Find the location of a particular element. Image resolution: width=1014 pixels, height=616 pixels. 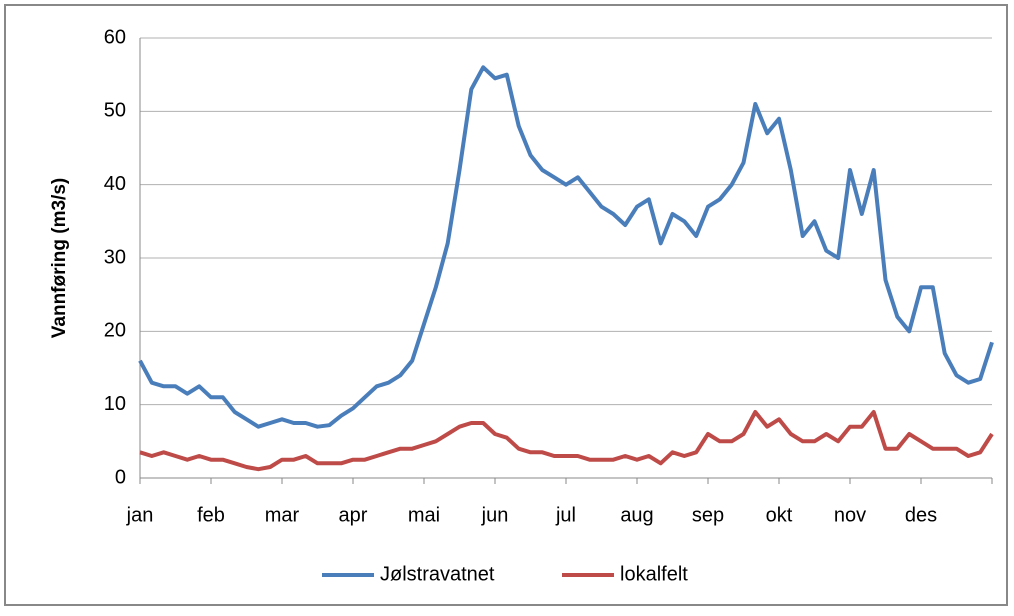

x-tick-label: jun is located at coordinates (495, 515).